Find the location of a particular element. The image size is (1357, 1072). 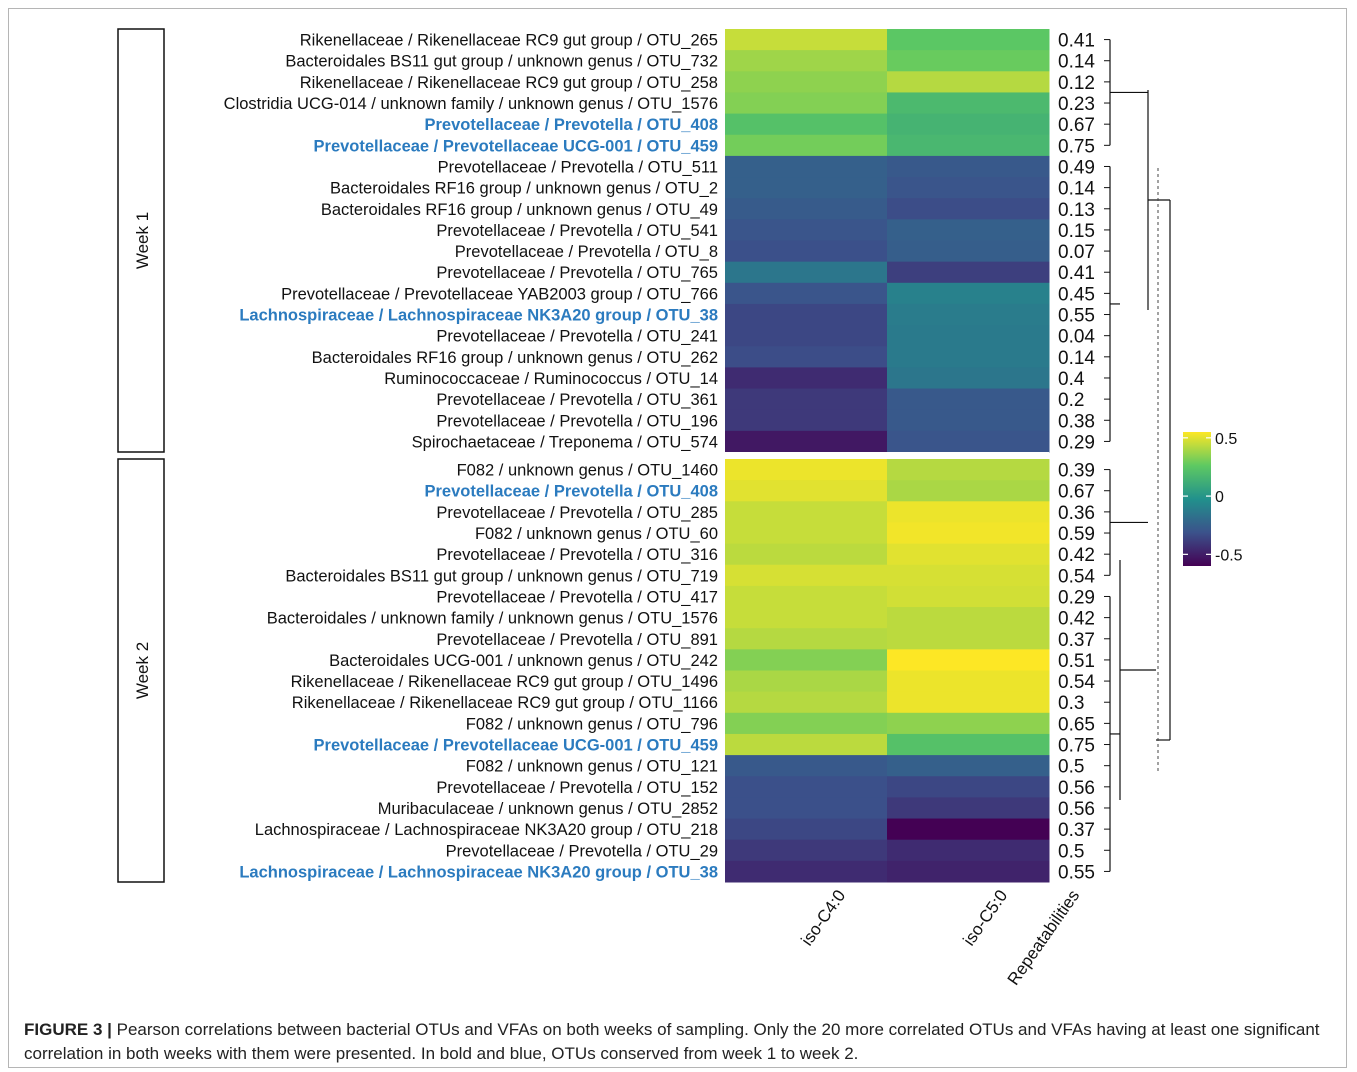

row-label: Prevotellaceae / Prevotella / OTU_316 is located at coordinates (577, 555).